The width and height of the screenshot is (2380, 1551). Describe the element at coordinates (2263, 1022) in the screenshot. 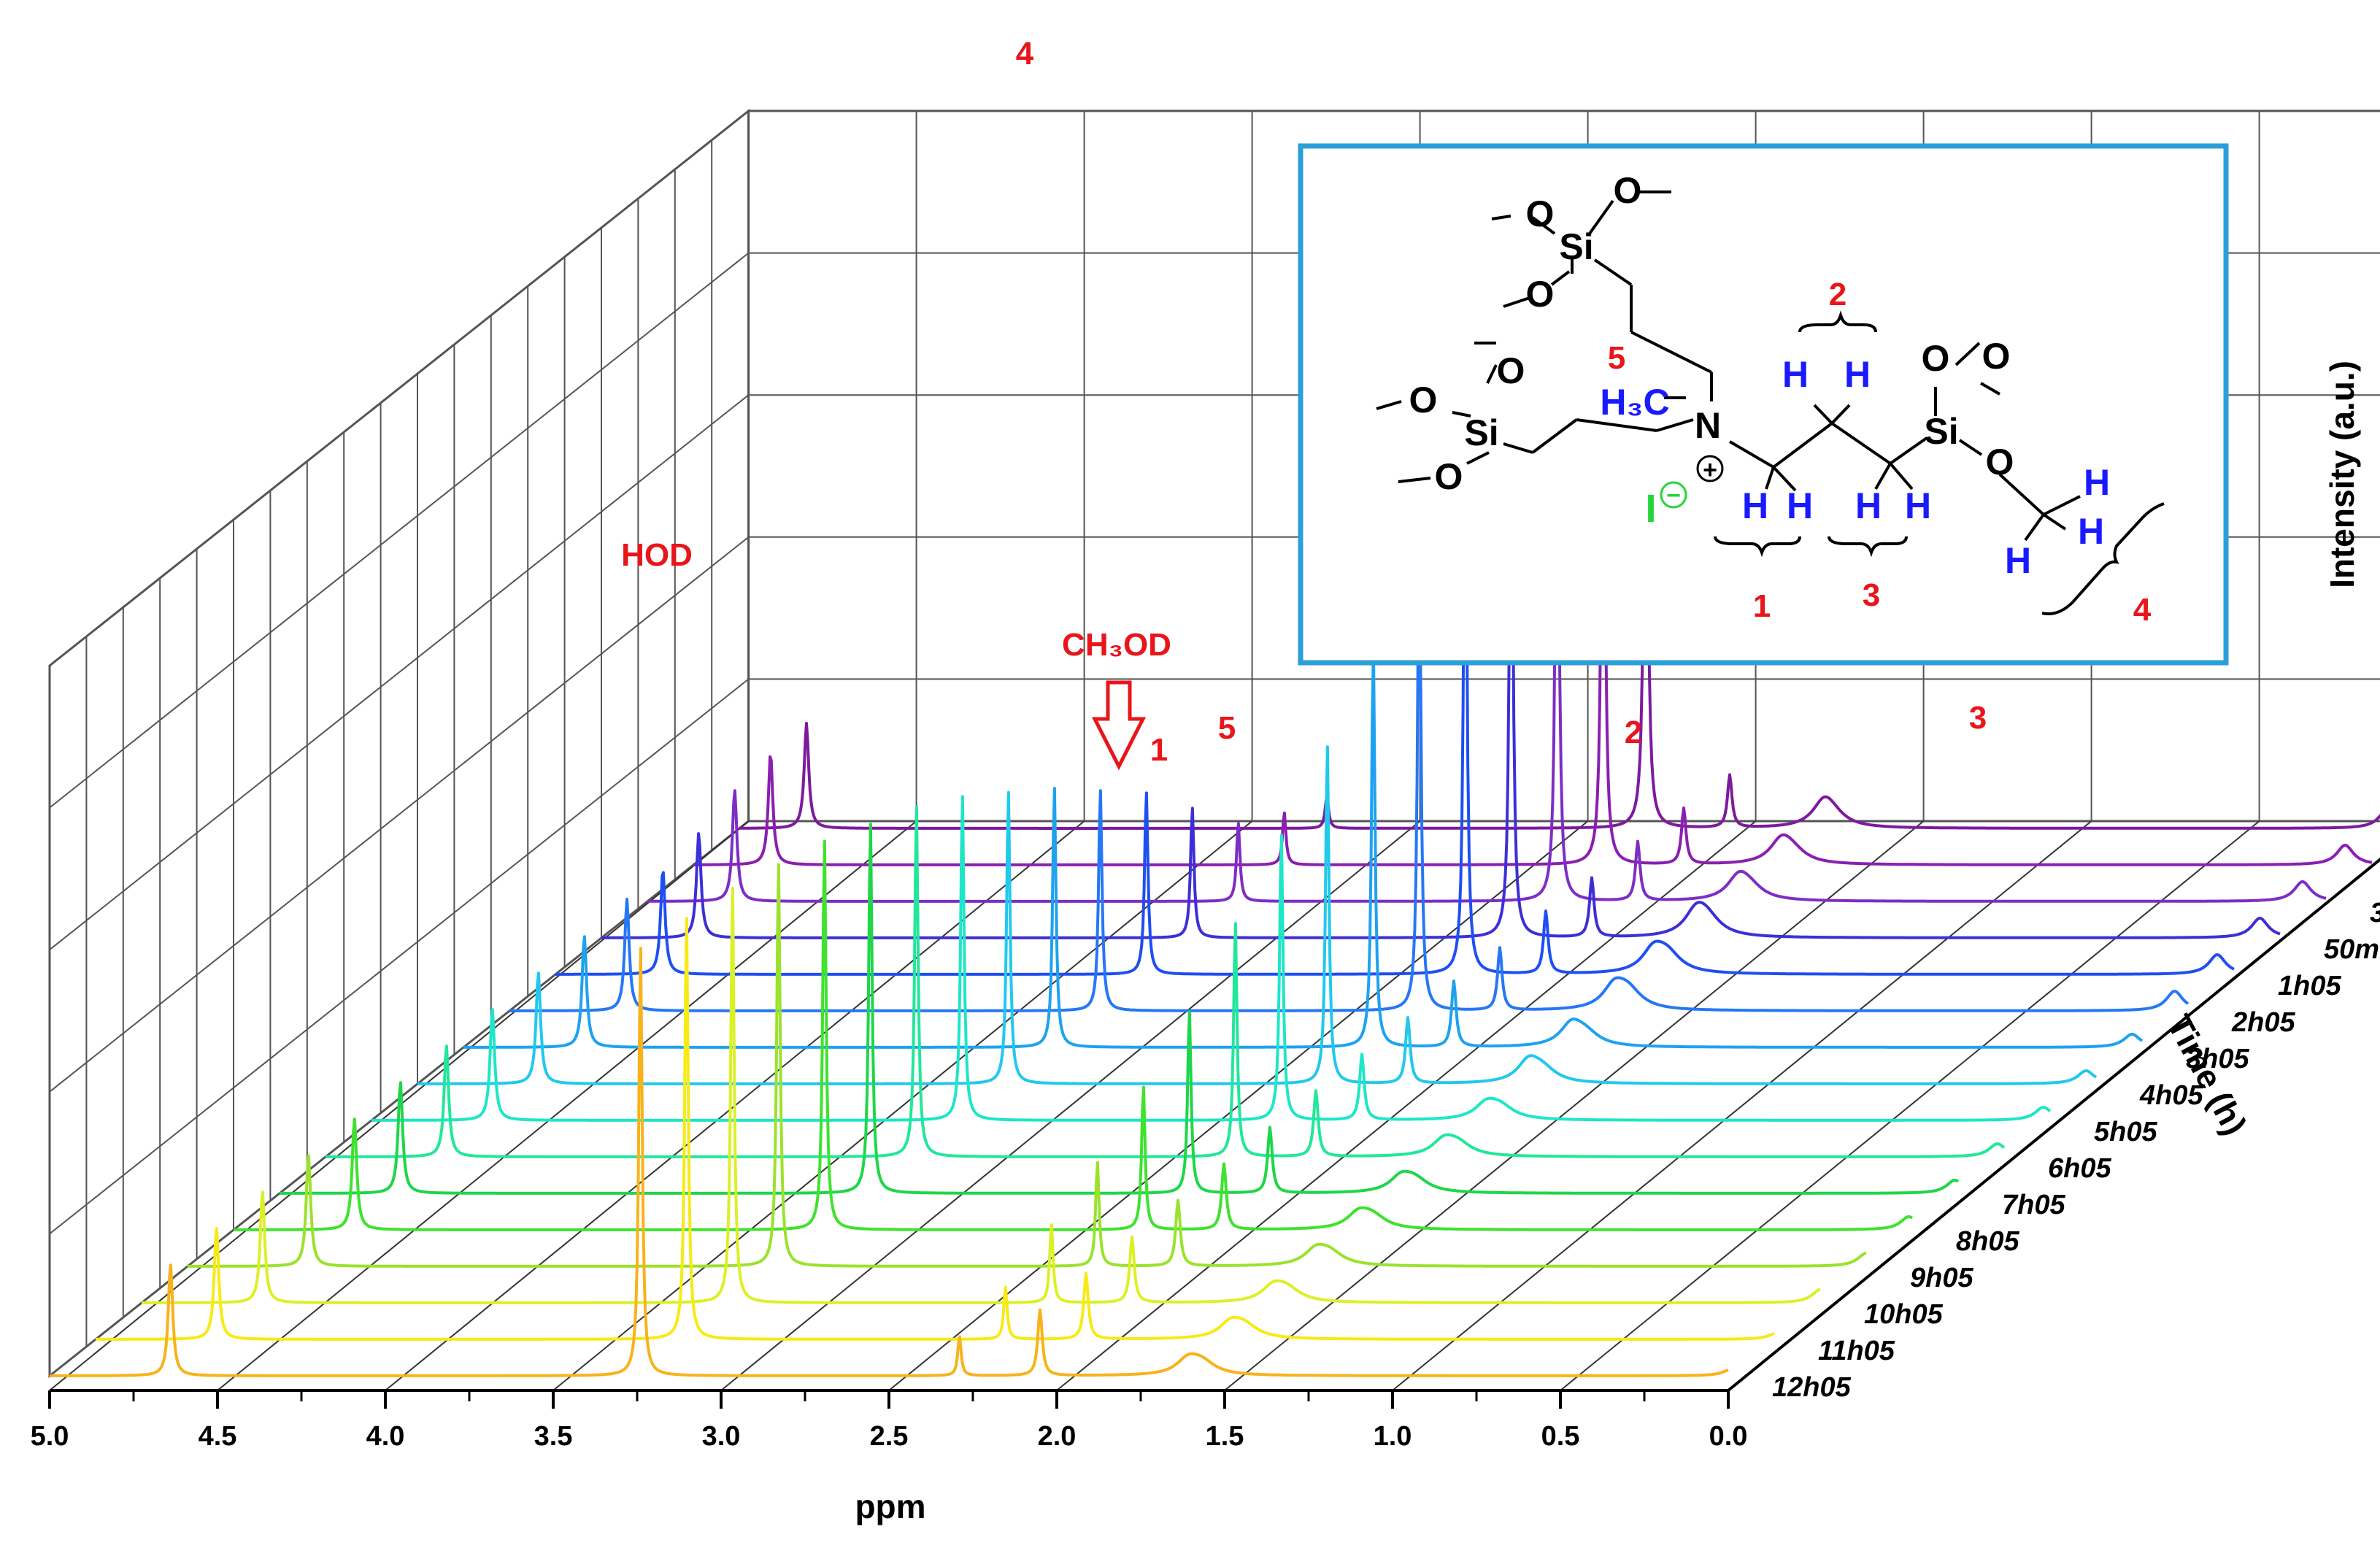

I see `time-label: 2h05` at that location.